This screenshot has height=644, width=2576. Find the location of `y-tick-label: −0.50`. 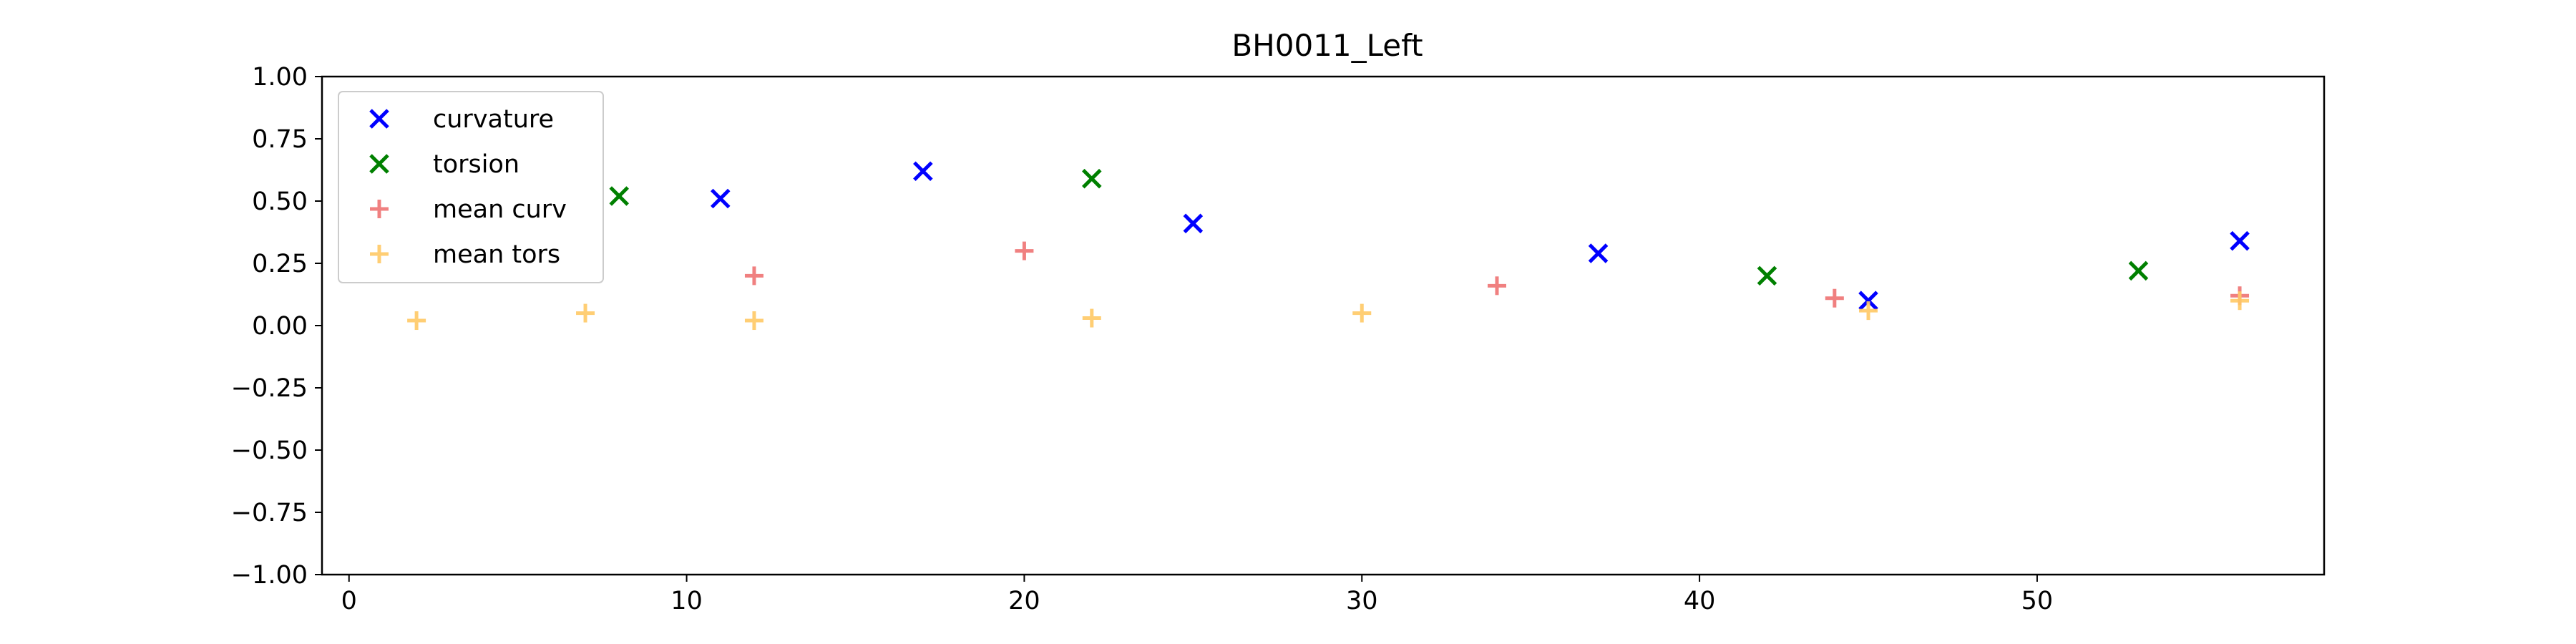

y-tick-label: −0.50 is located at coordinates (269, 450).